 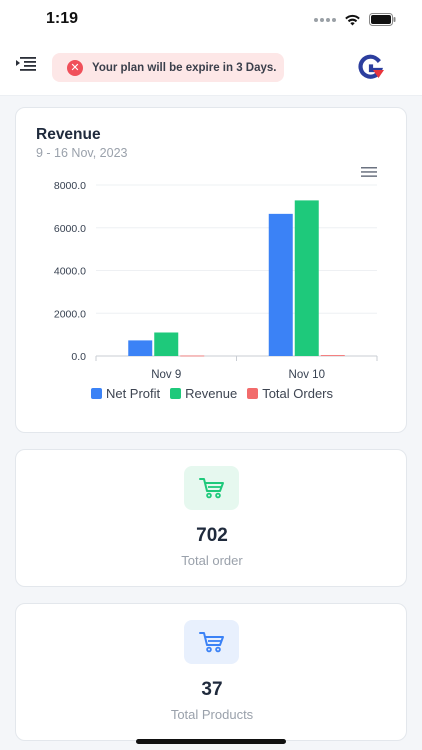 I want to click on plan-alert-text: Your plan will be expire in 3 Days., so click(x=184, y=67).